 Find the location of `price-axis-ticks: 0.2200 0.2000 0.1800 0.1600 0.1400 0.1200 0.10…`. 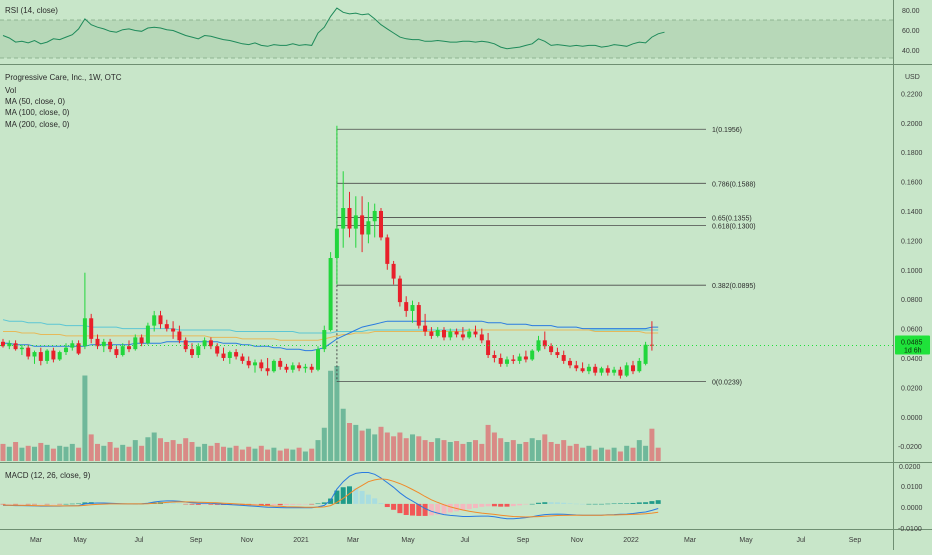

price-axis-ticks: 0.2200 0.2000 0.1800 0.1600 0.1400 0.1200 0.10… is located at coordinates (910, 271).